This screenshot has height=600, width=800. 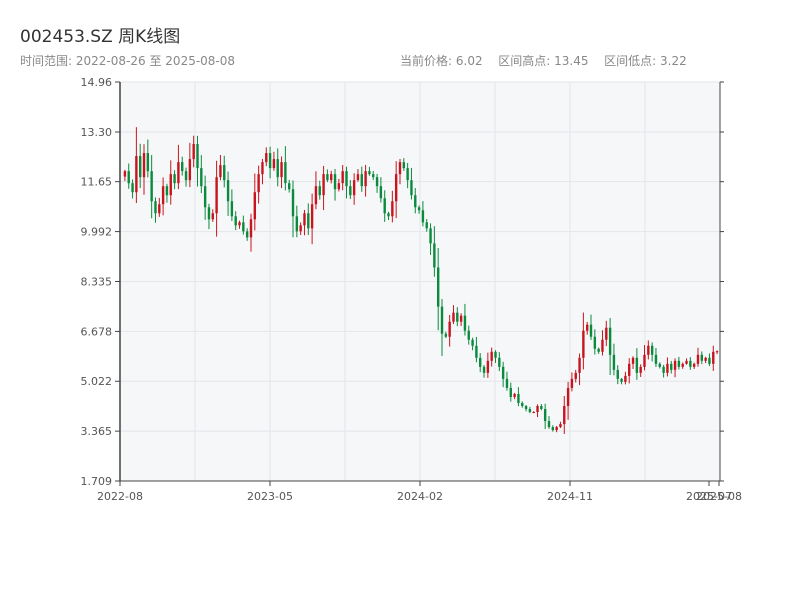 What do you see at coordinates (571, 61) in the screenshot?
I see `high-price: 13.45` at bounding box center [571, 61].